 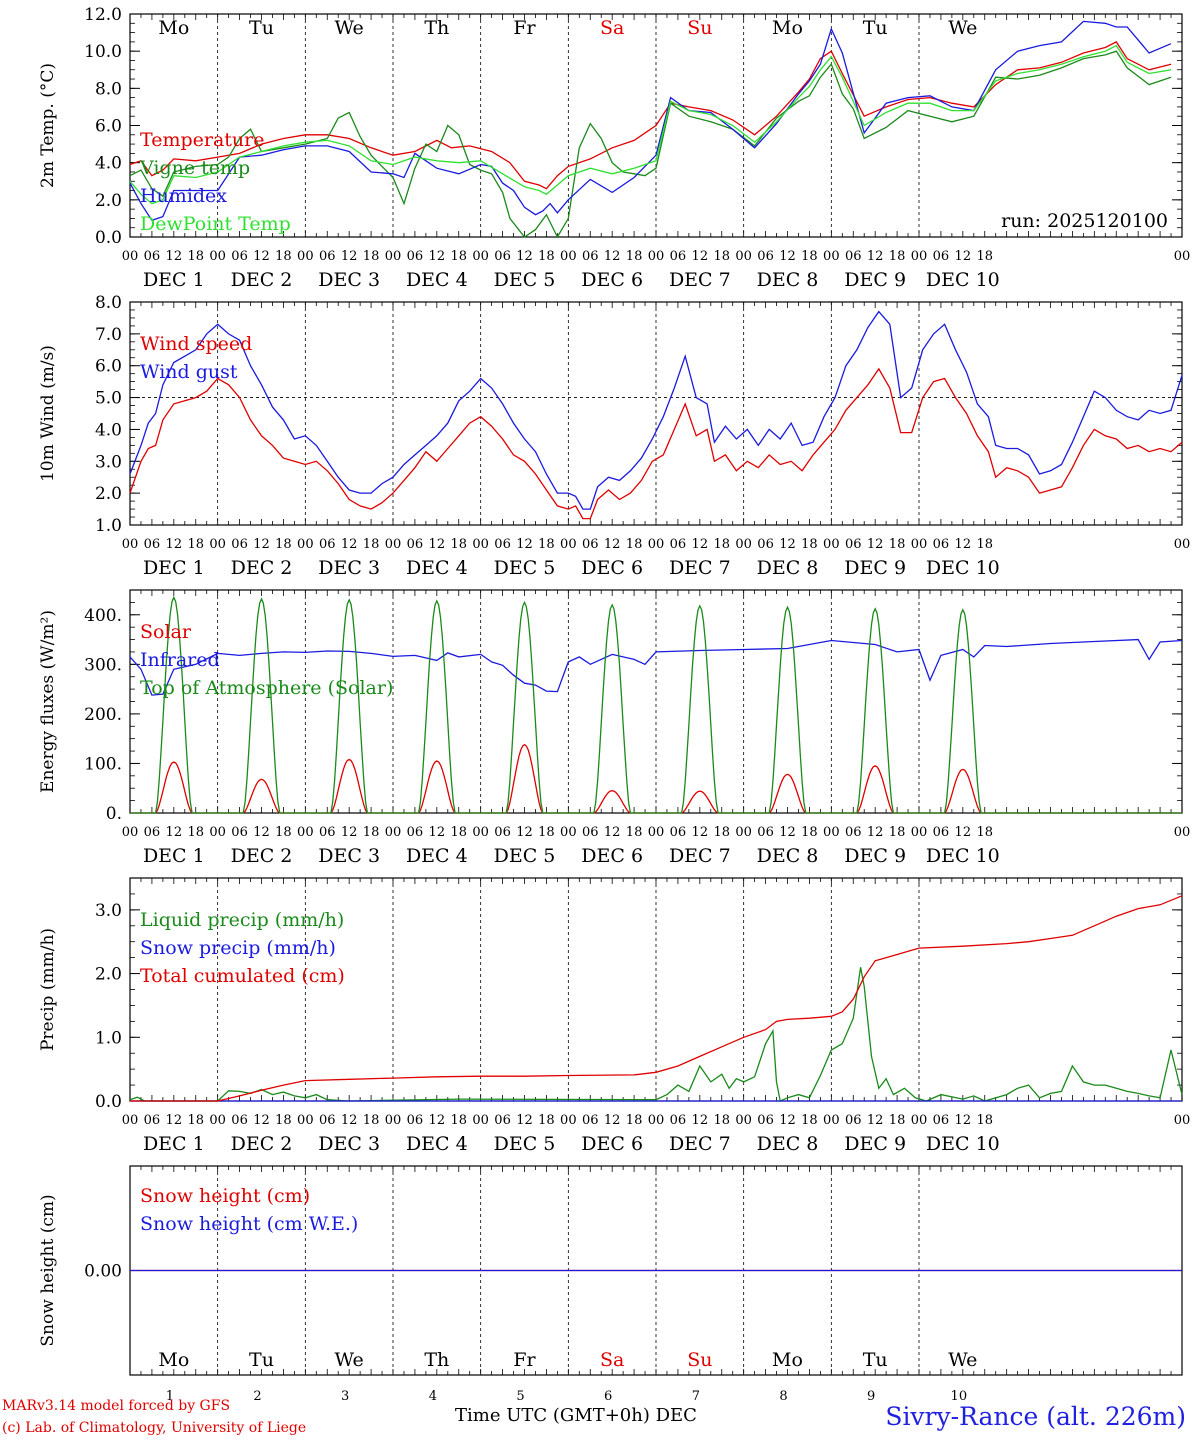 What do you see at coordinates (194, 168) in the screenshot?
I see `legend-entry: Vigne temp` at bounding box center [194, 168].